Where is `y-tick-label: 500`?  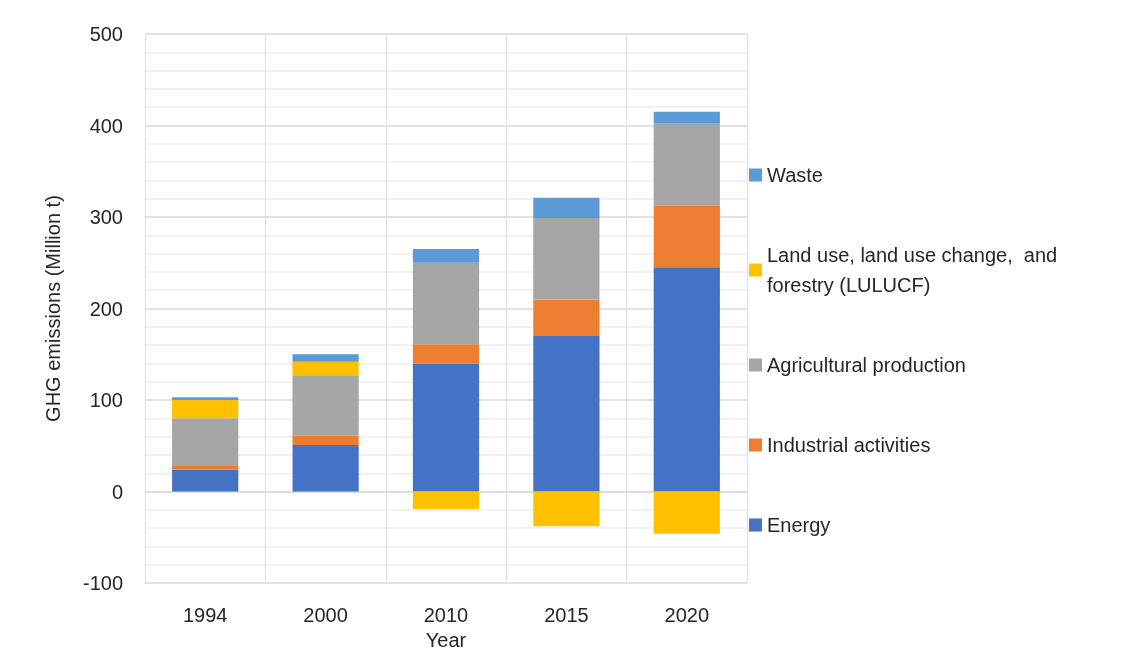 y-tick-label: 500 is located at coordinates (106, 34).